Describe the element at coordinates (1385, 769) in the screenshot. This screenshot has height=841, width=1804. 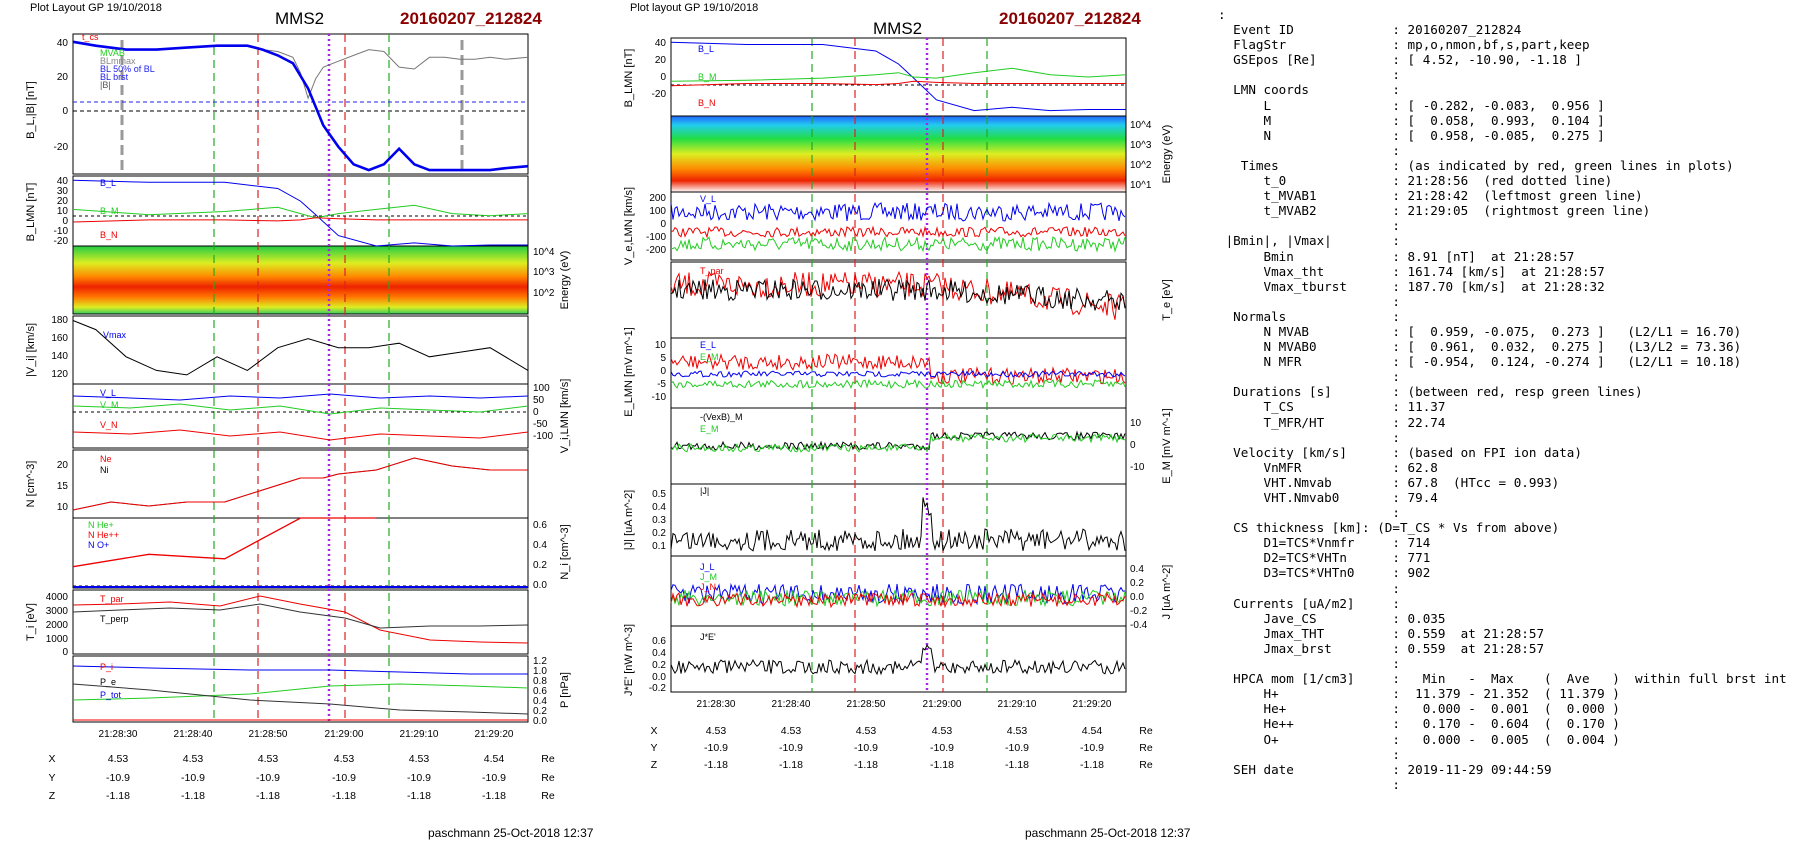
I see `info-line: SEH date : 2019-11-29 09:44:59` at that location.